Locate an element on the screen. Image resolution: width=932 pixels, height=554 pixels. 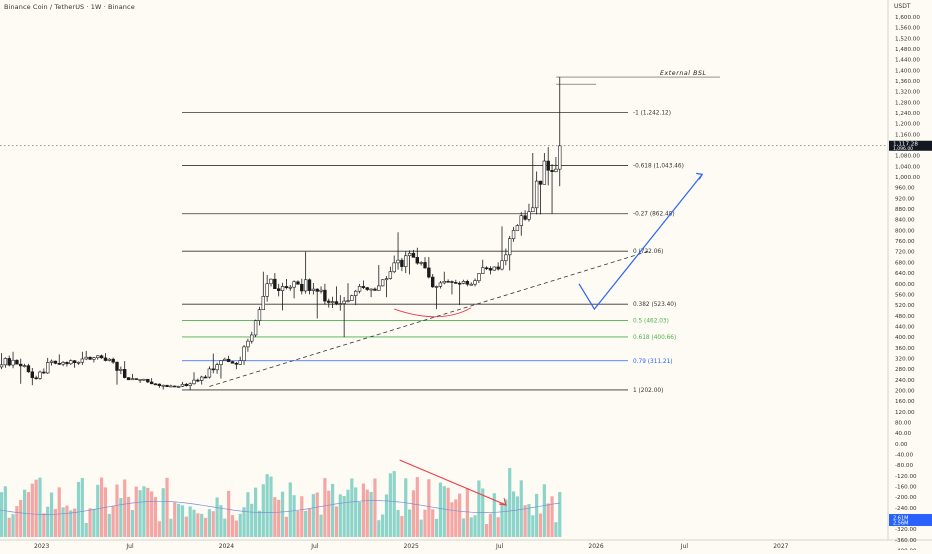
price-tick-label: 1,360.00 is located at coordinates (907, 82).